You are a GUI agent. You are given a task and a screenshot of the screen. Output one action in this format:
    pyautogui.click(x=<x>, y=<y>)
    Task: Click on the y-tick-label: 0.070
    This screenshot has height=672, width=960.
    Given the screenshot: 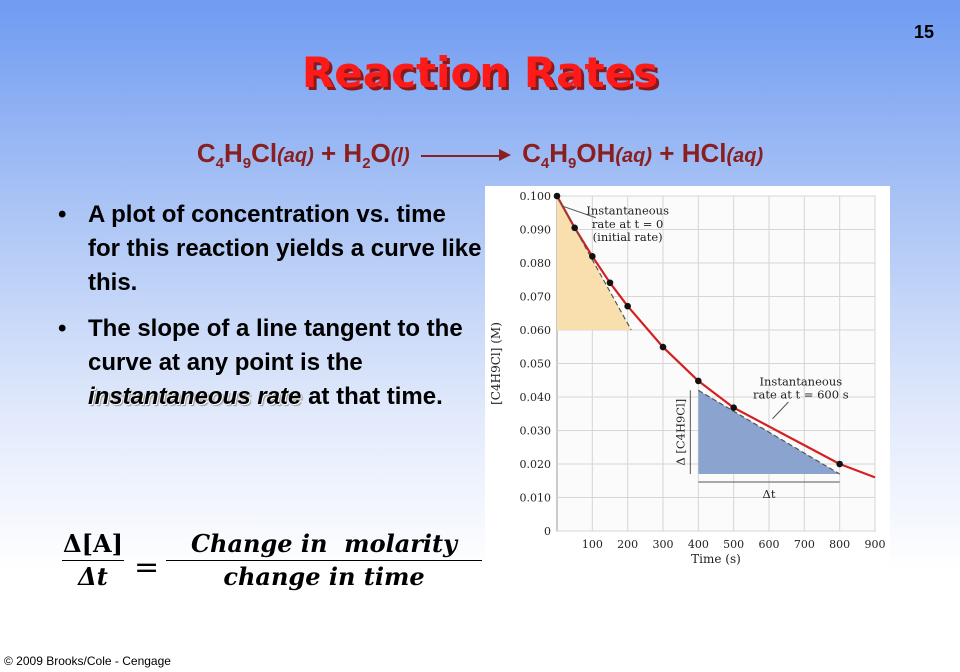 What is the action you would take?
    pyautogui.click(x=536, y=297)
    